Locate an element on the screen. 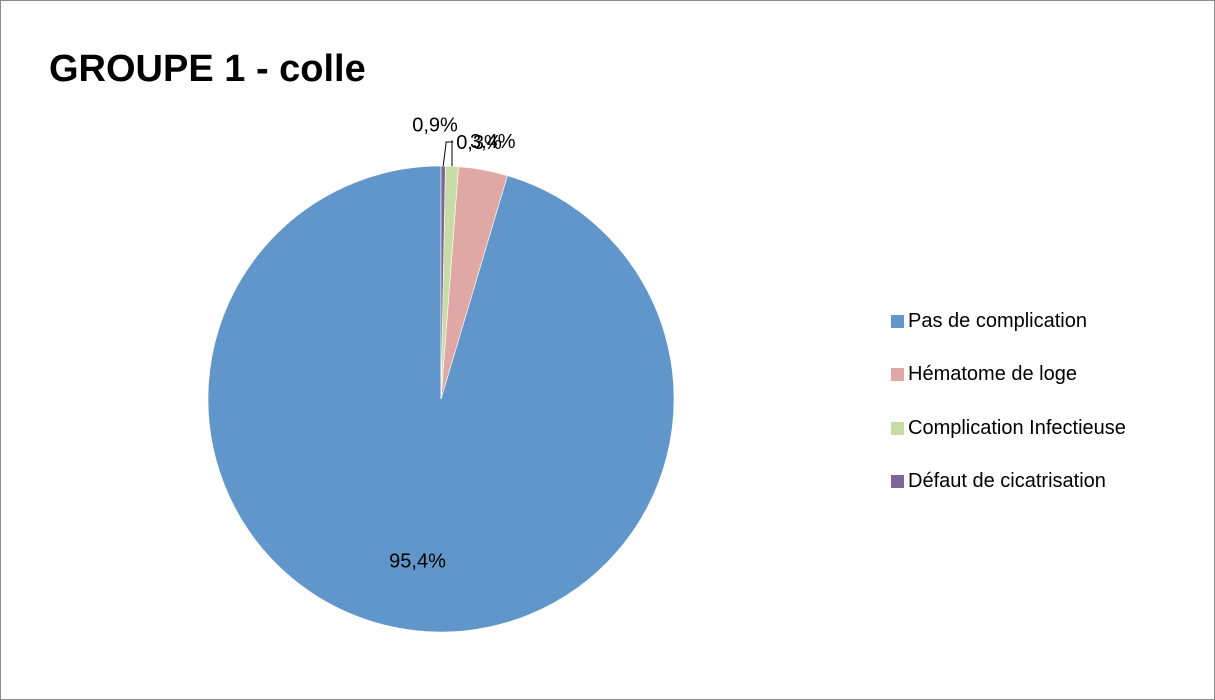  legend-label: Pas de complication is located at coordinates (997, 320).